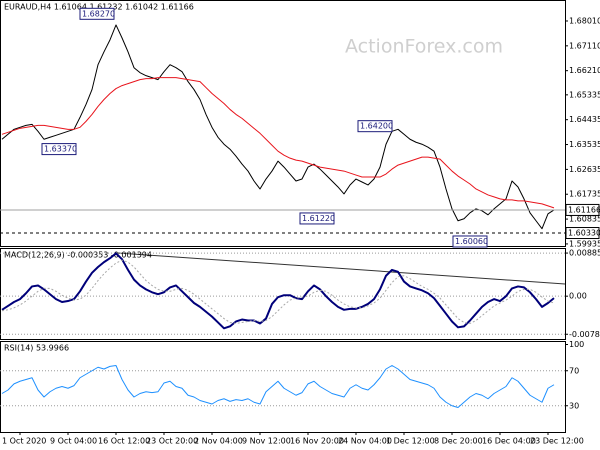 Image resolution: width=600 pixels, height=450 pixels. What do you see at coordinates (218, 441) in the screenshot?
I see `x-tick-label: 2 Nov 04:00` at bounding box center [218, 441].